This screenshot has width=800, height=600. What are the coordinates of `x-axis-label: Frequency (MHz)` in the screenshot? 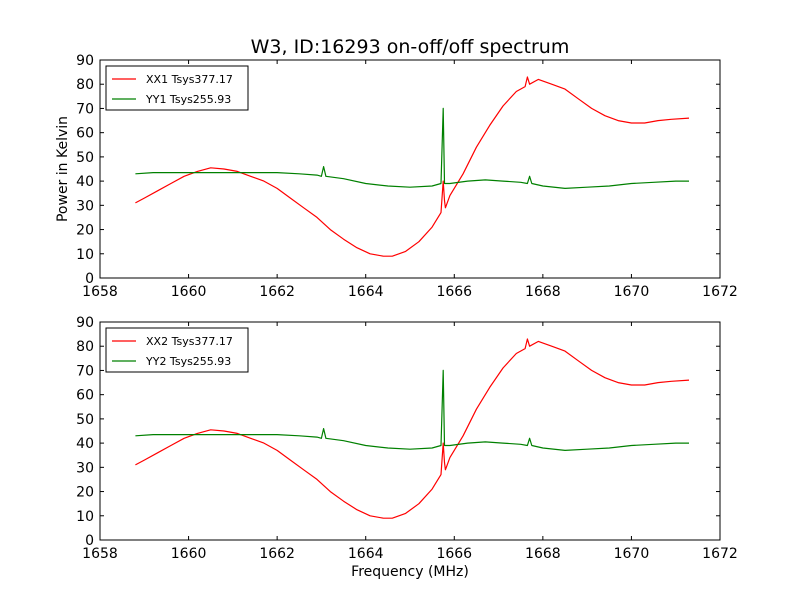 It's located at (410, 572).